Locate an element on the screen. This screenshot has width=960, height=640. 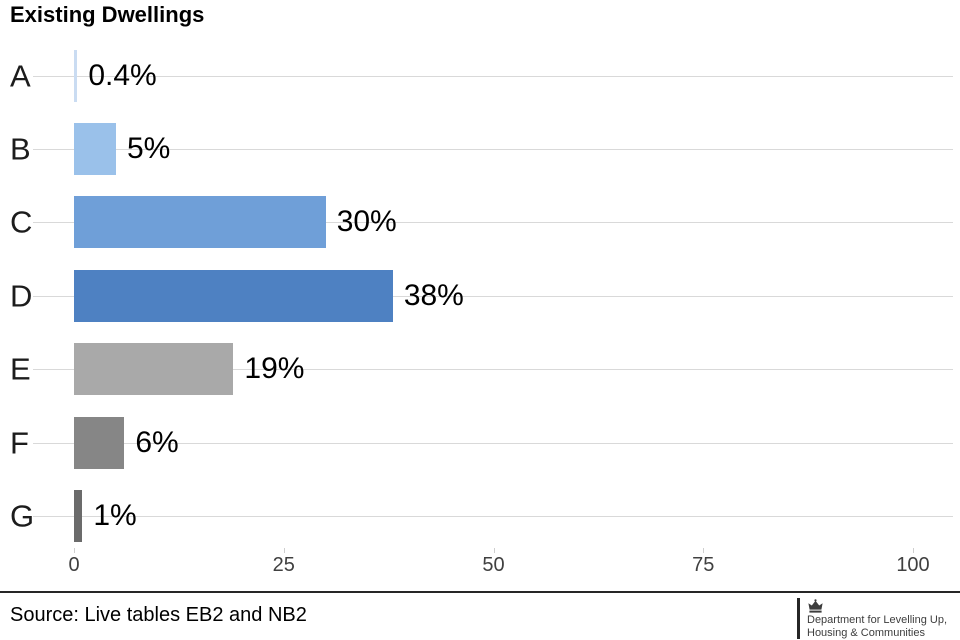
bar-row: B 5% is located at coordinates (480, 148).